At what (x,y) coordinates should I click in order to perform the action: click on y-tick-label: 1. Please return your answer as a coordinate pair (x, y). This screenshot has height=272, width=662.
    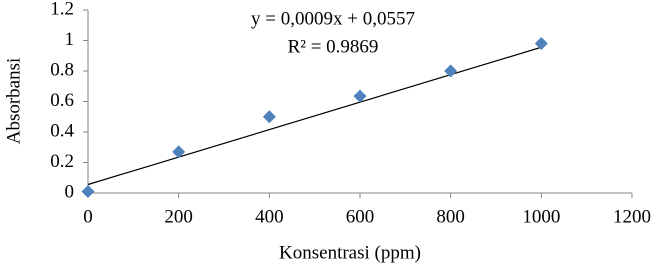
    Looking at the image, I should click on (70, 39).